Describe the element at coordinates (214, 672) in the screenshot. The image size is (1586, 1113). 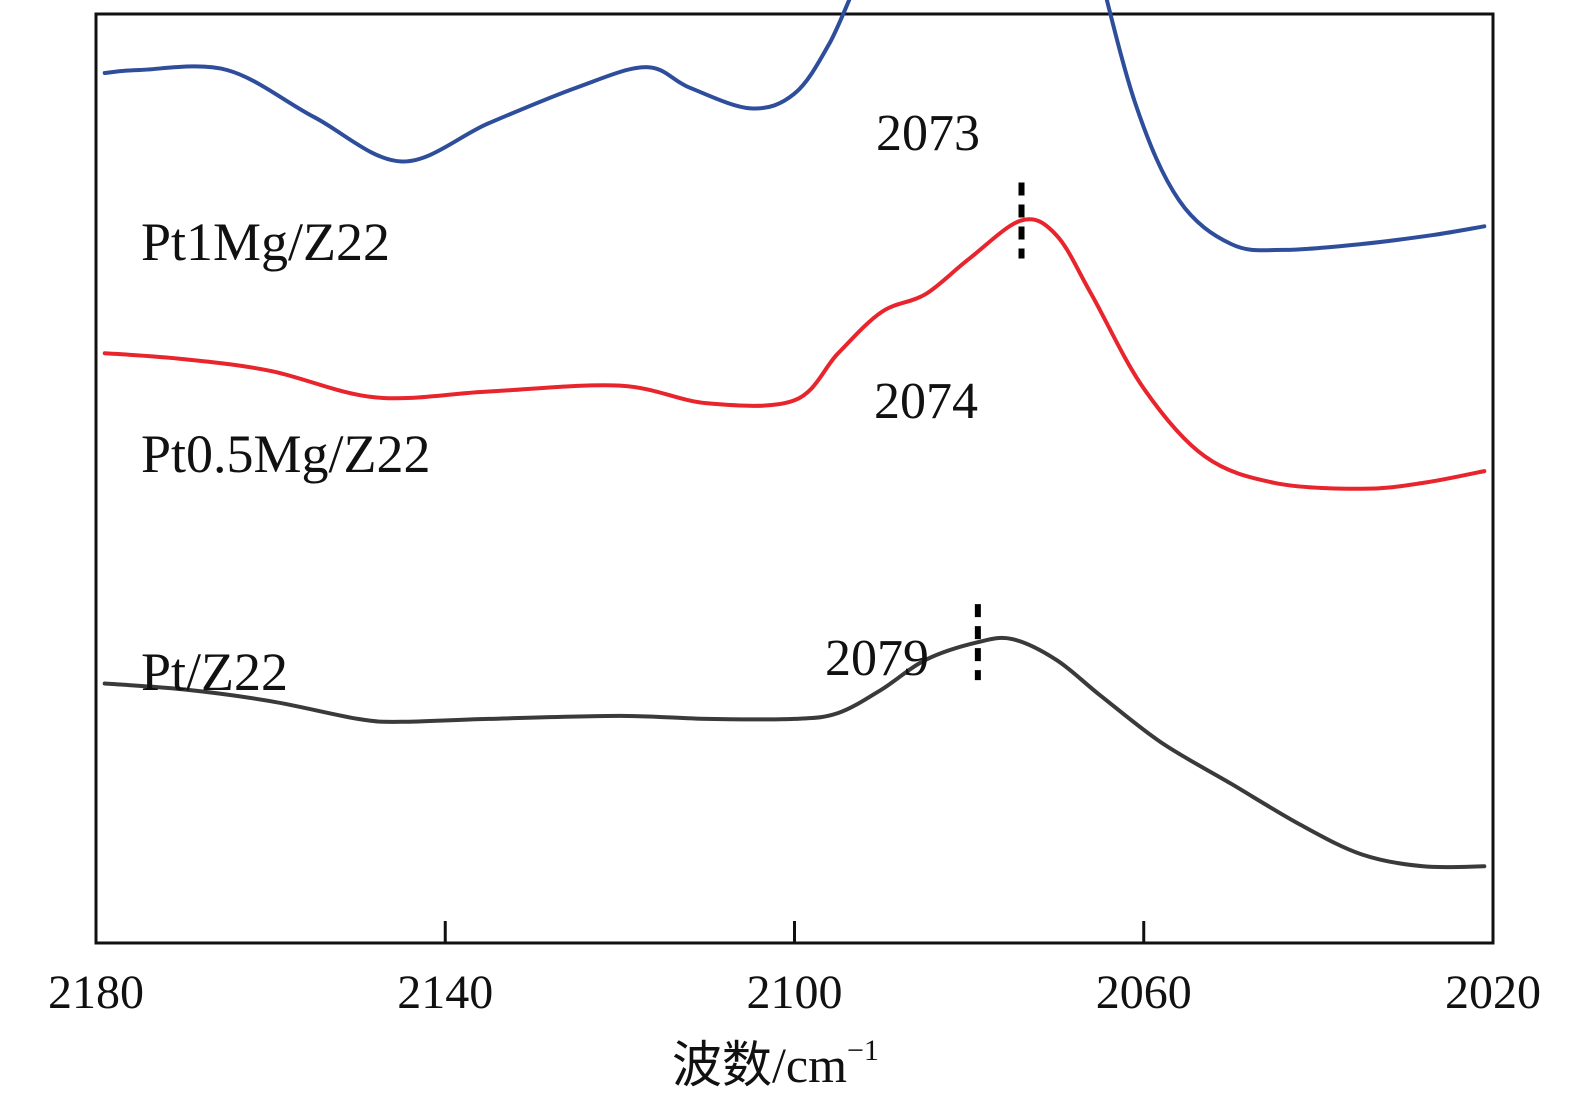
I see `series-label-2: Pt/Z22` at that location.